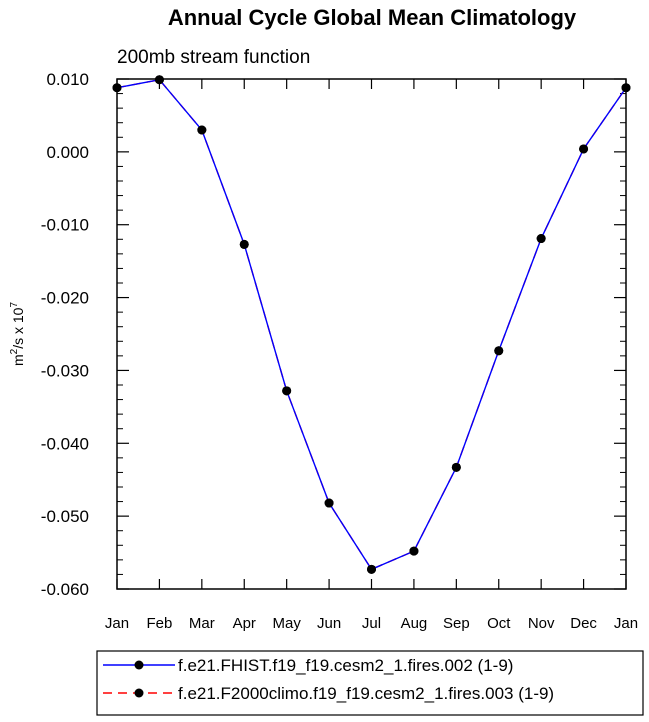  Describe the element at coordinates (65, 298) in the screenshot. I see `y-tick-label: -0.020` at that location.